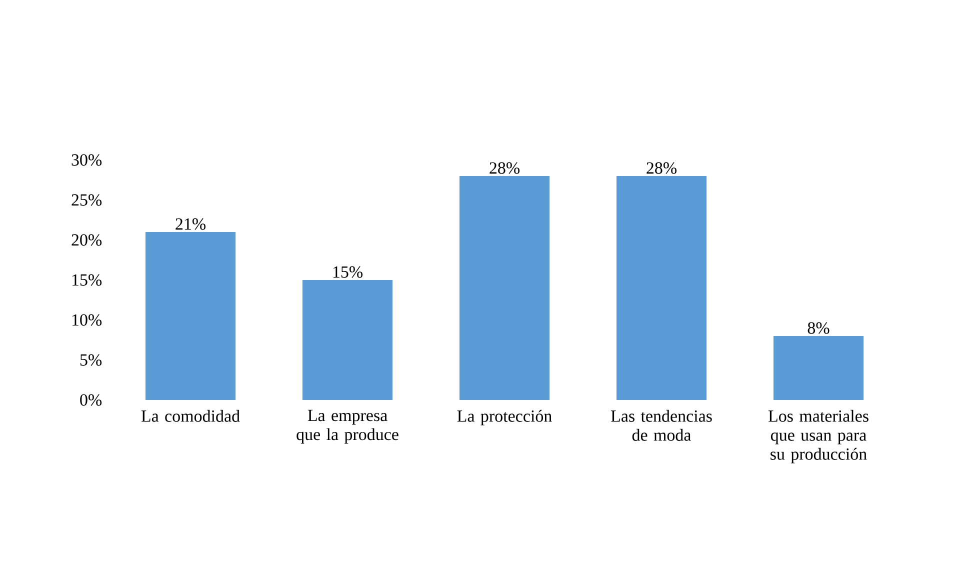 The width and height of the screenshot is (958, 582). Describe the element at coordinates (91, 400) in the screenshot. I see `y-tick-label: 0%` at that location.